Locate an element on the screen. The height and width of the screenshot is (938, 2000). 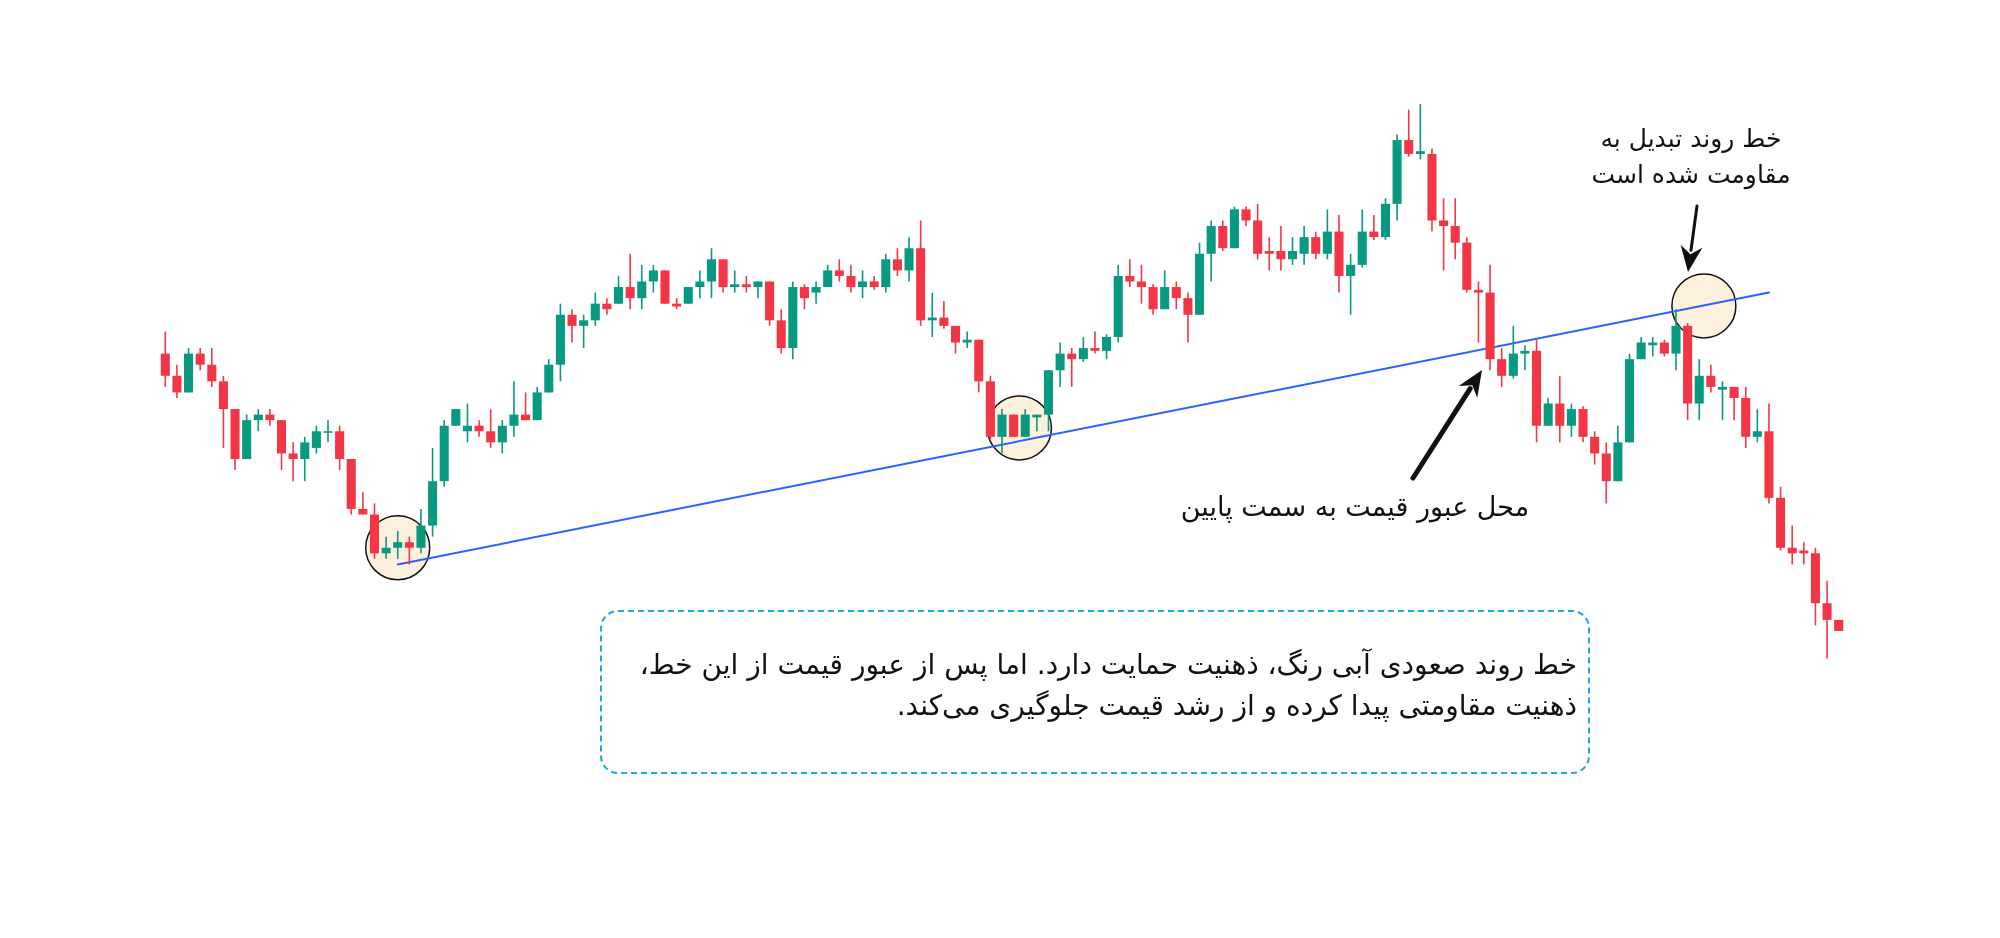
annotation: محل عبور قیمت به سمت پایین is located at coordinates (1355, 507).